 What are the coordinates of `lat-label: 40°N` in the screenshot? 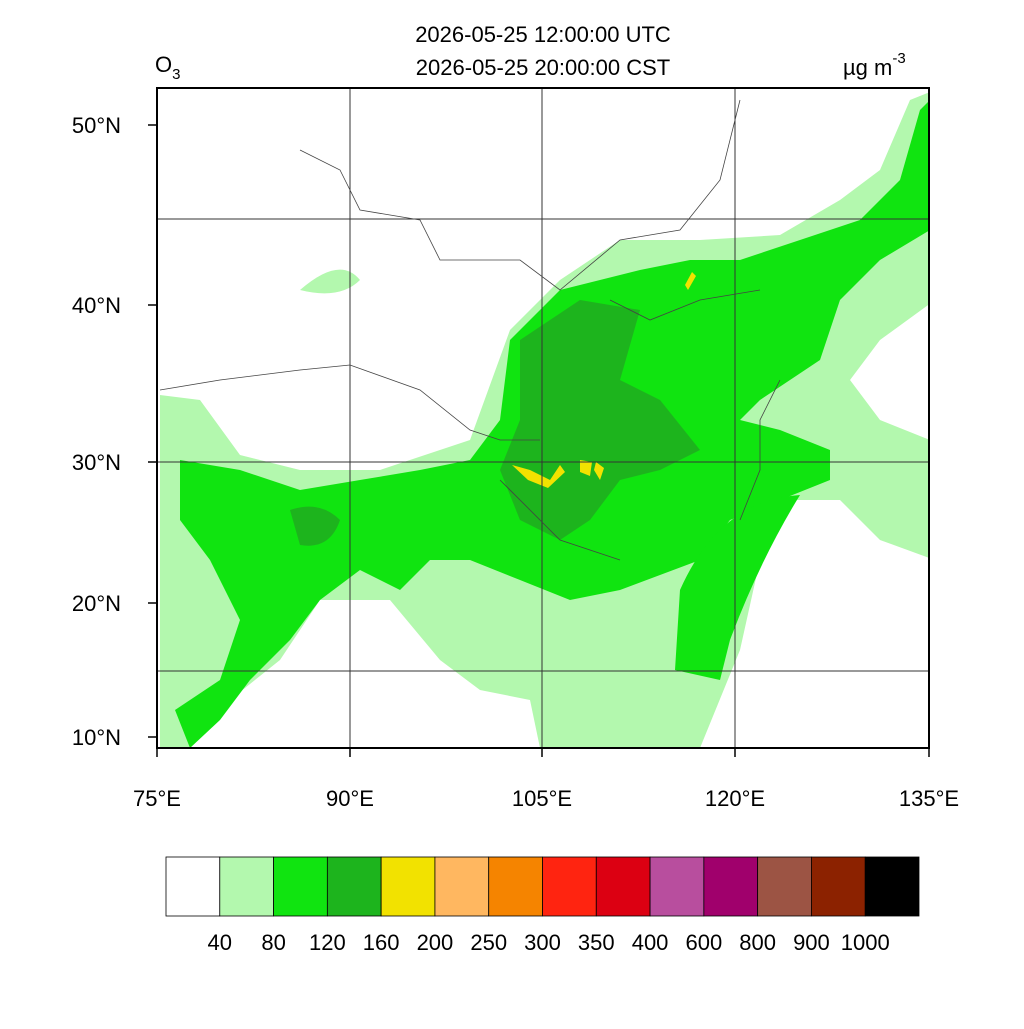 It's located at (96, 305).